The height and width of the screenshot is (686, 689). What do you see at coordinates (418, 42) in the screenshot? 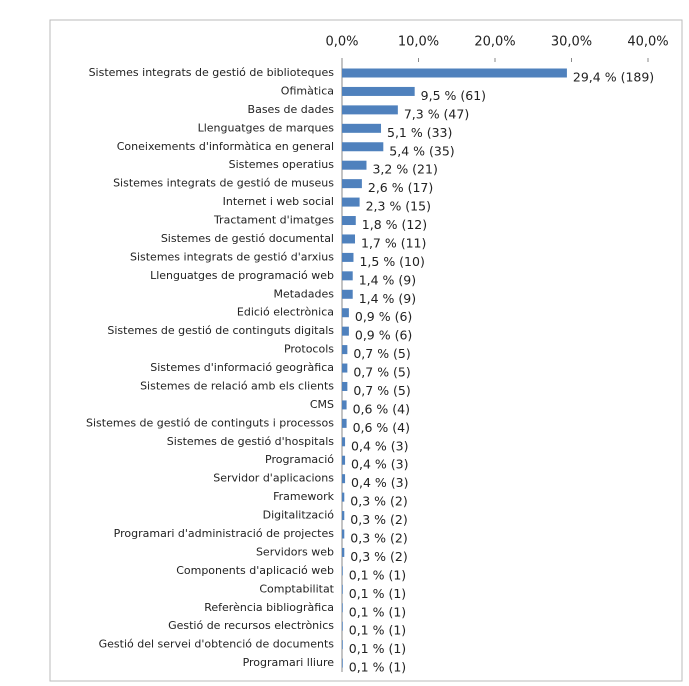
I see `x-tick-label: 10,0%` at bounding box center [418, 42].